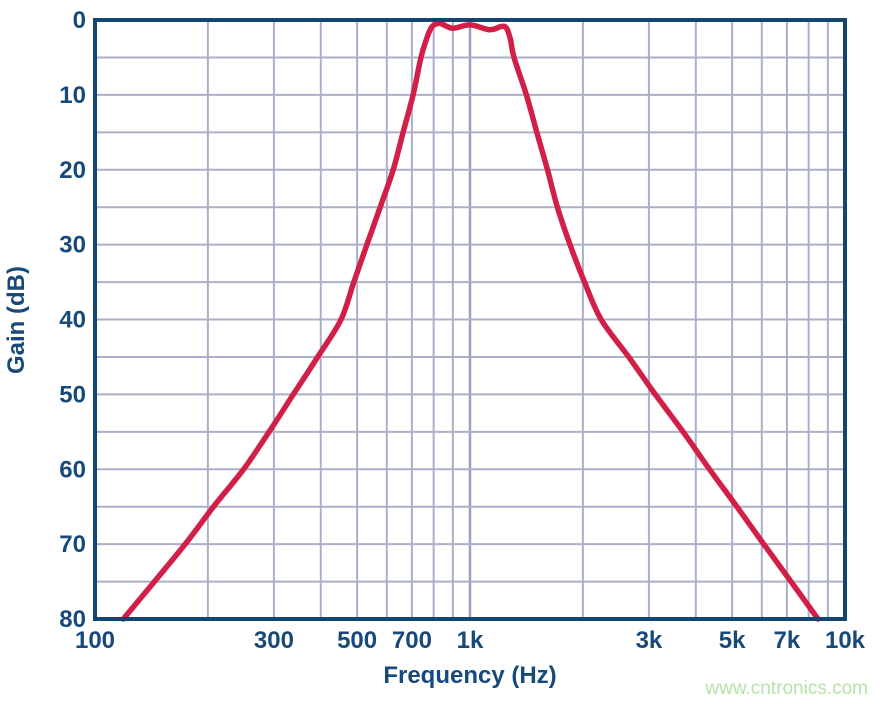  Describe the element at coordinates (845, 640) in the screenshot. I see `x-tick-label: 10k` at that location.